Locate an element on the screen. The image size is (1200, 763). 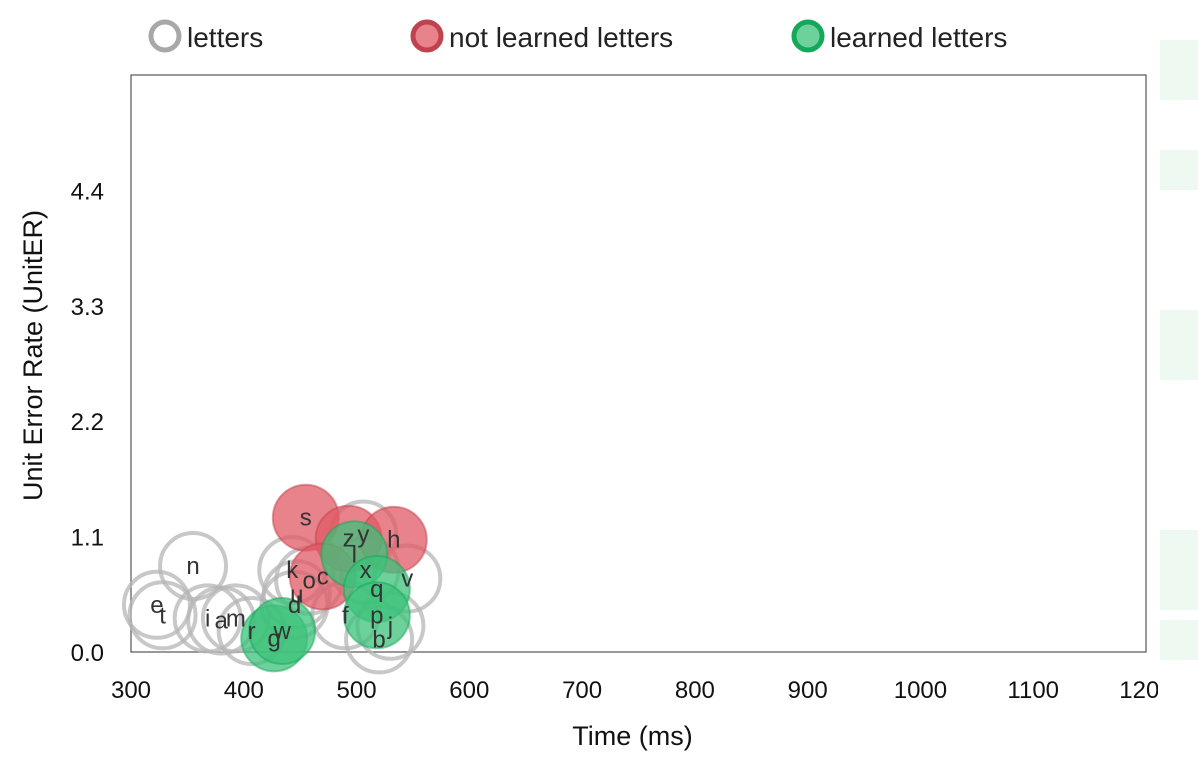
x-tick-label: 900 is located at coordinates (808, 690).